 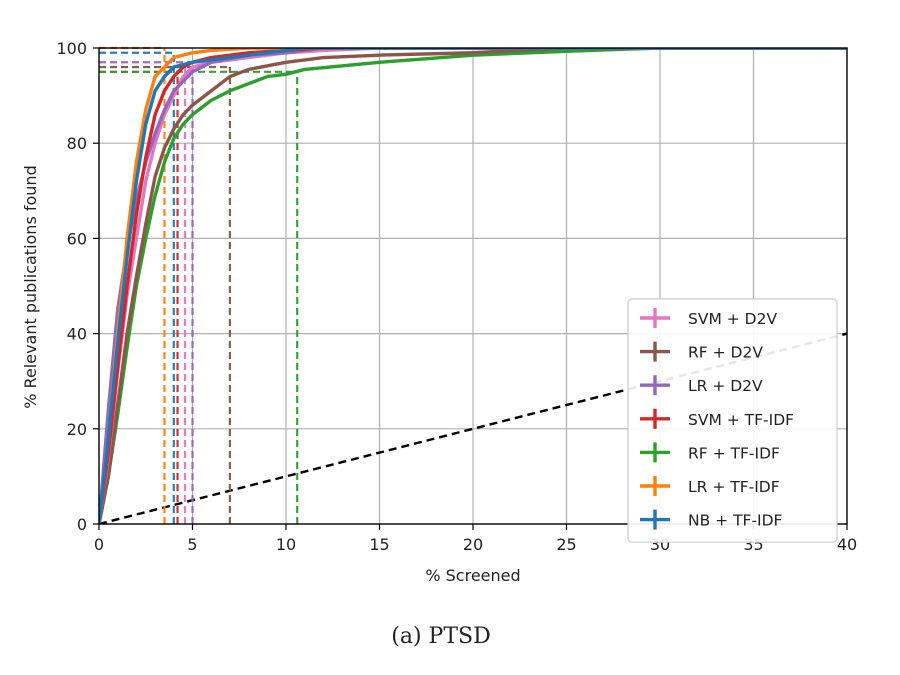 What do you see at coordinates (566, 544) in the screenshot?
I see `x-tick-label: 25` at bounding box center [566, 544].